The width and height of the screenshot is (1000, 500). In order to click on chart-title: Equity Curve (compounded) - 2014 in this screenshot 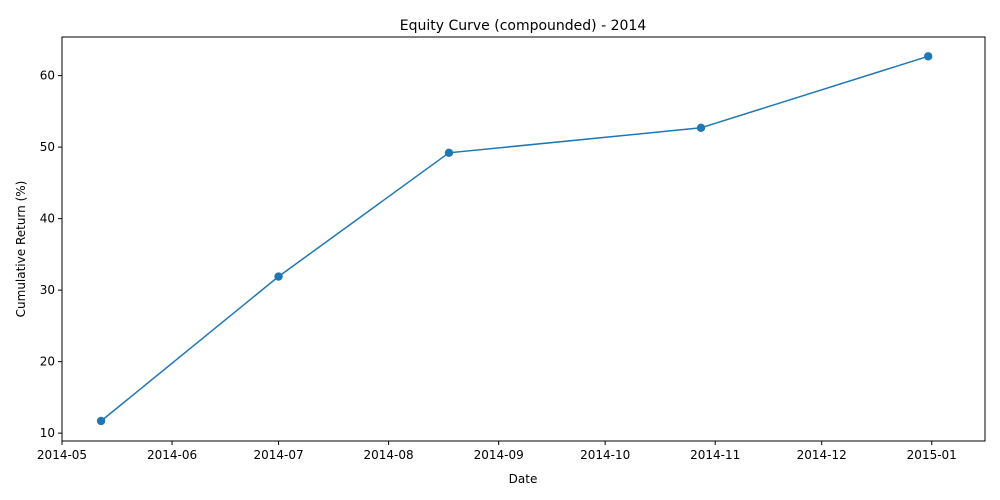, I will do `click(523, 26)`.